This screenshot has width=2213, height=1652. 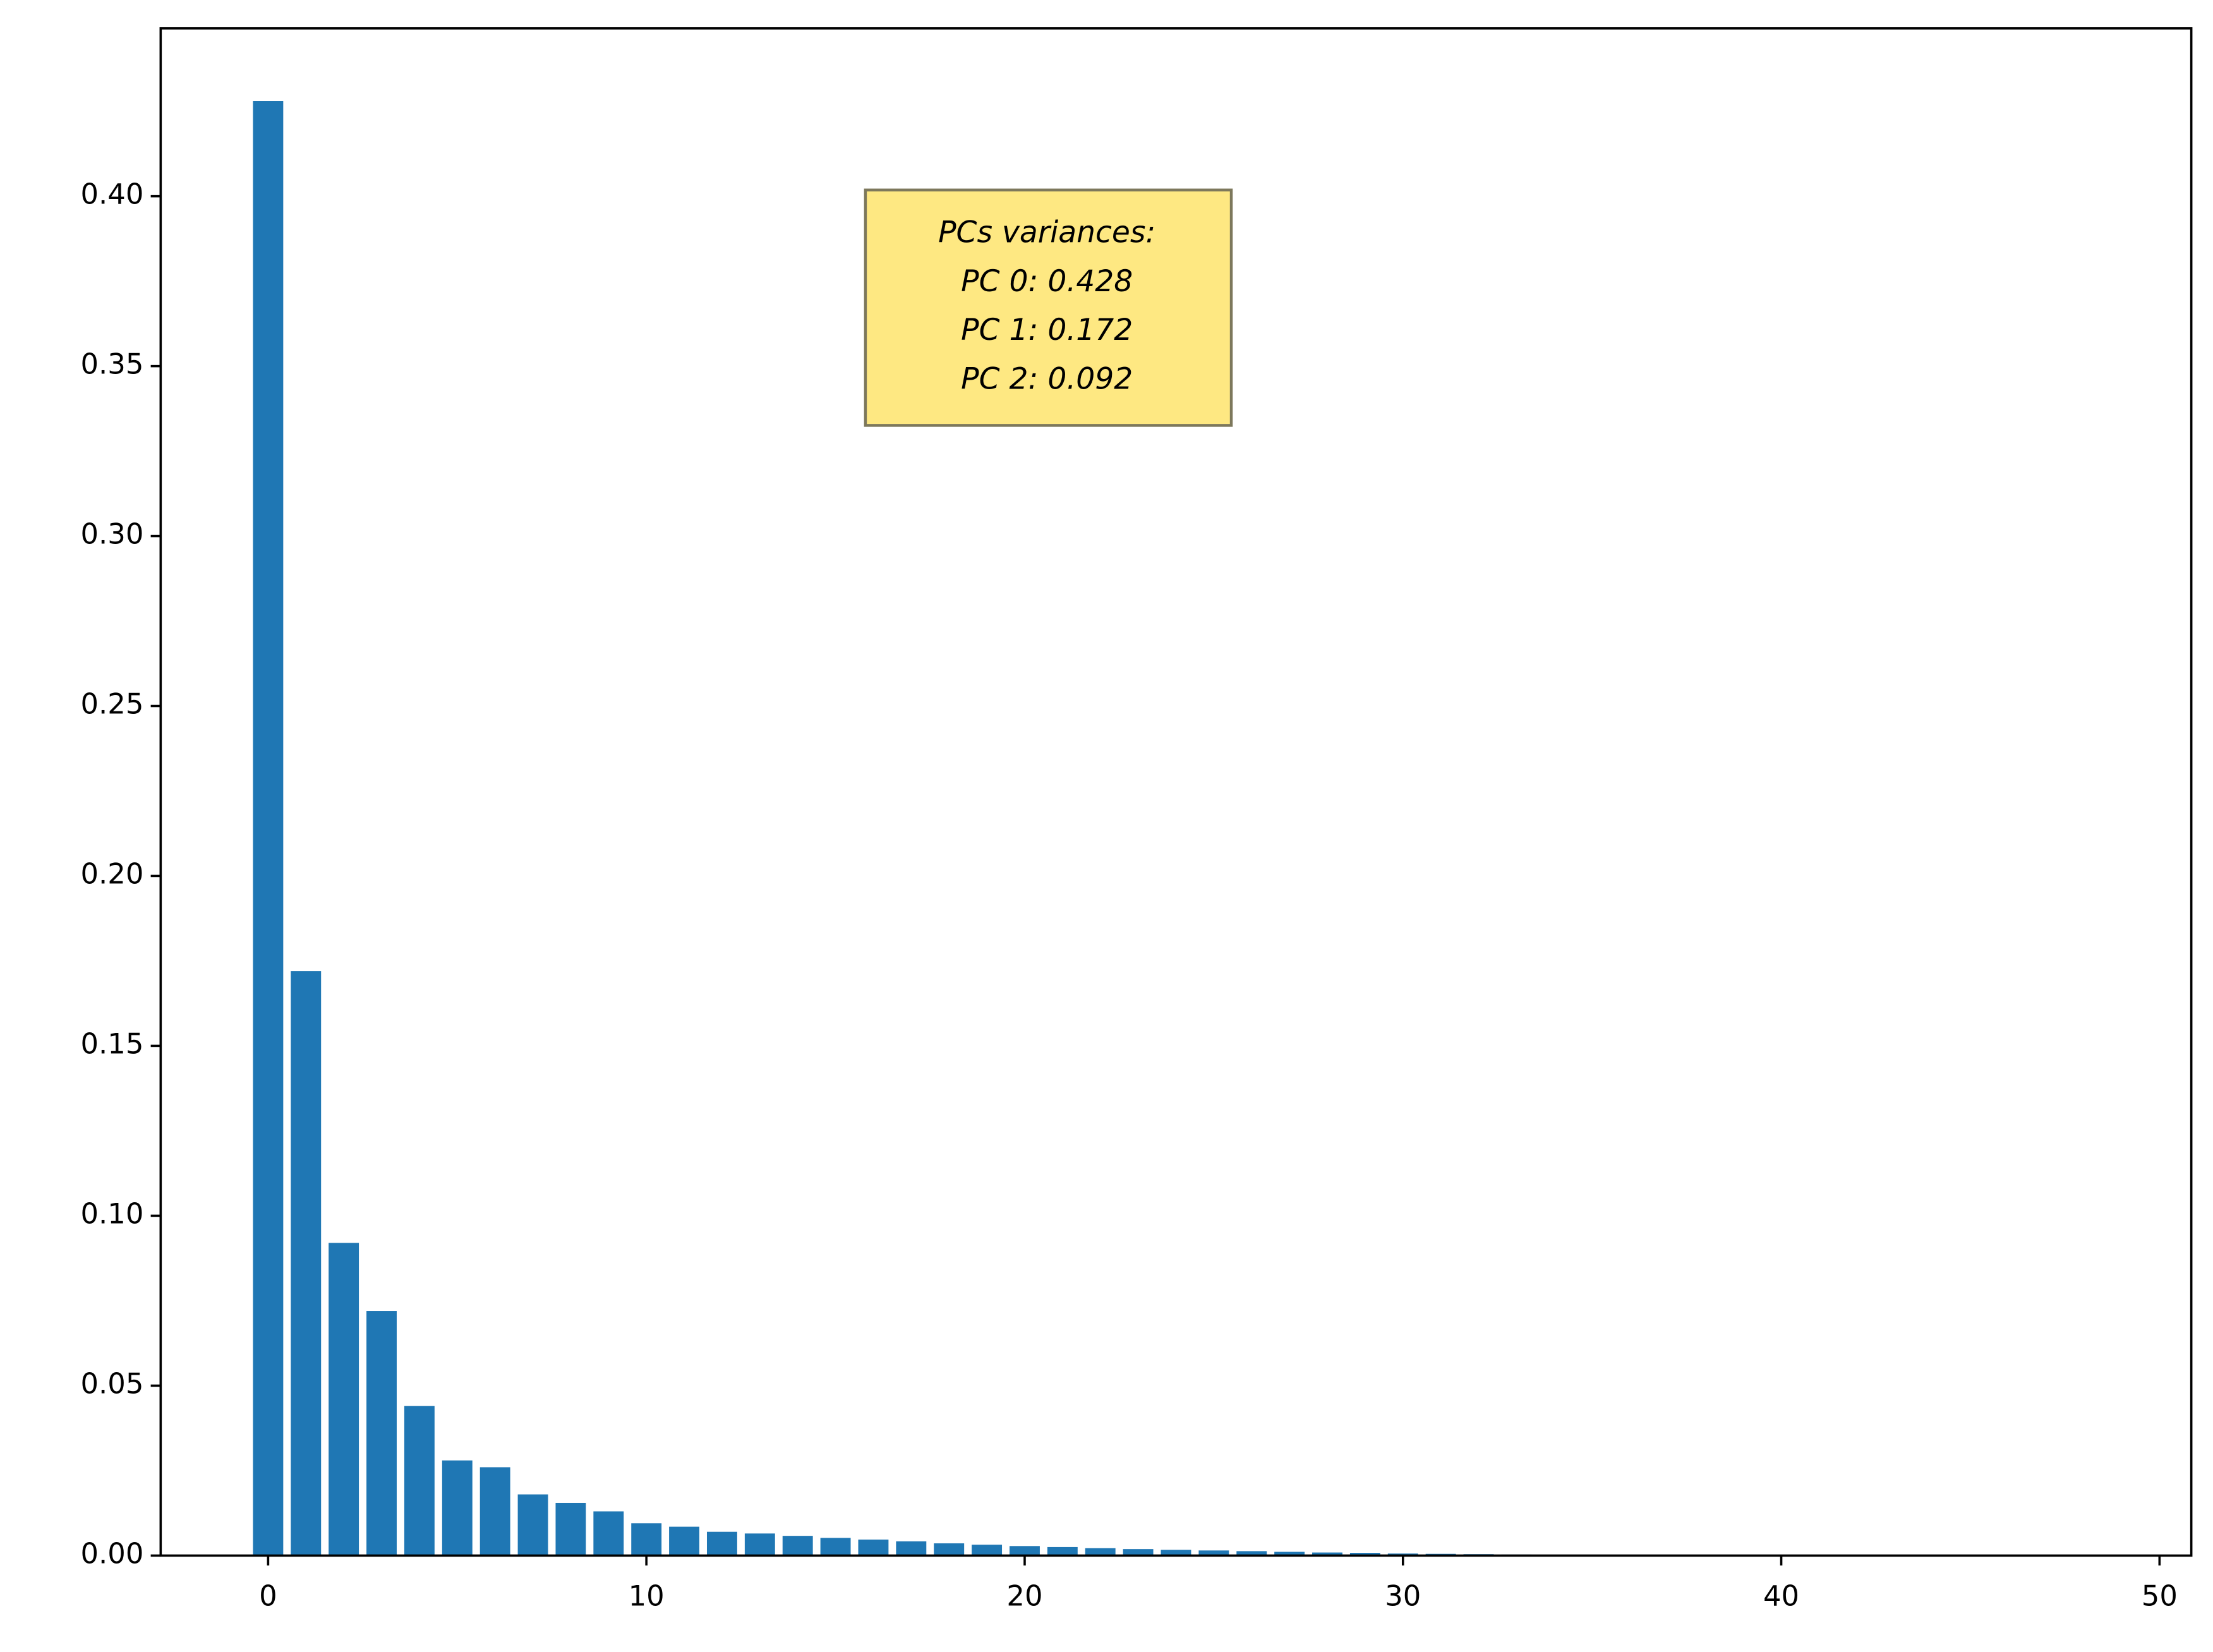 What do you see at coordinates (112, 534) in the screenshot?
I see `y-tick-label: 0.30` at bounding box center [112, 534].